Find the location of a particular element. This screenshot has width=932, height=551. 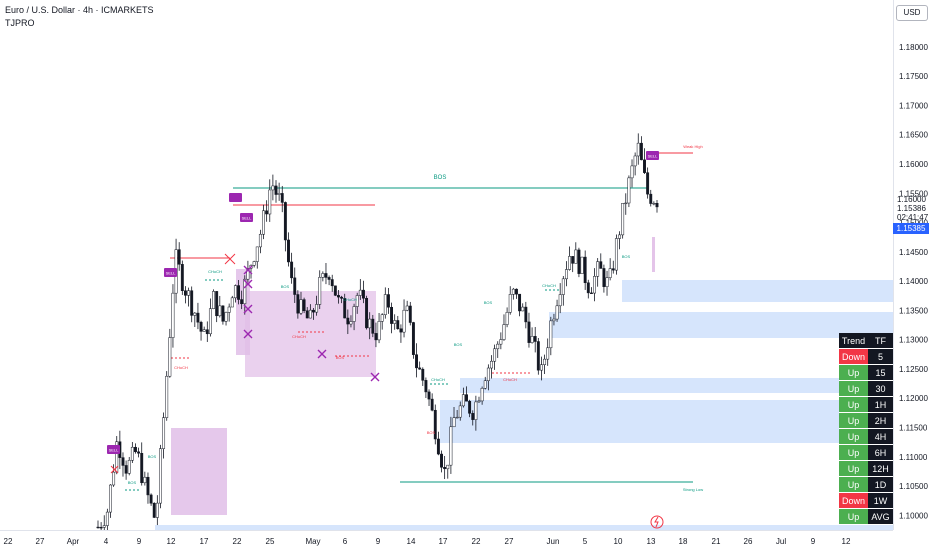

tf-cell: 1D is located at coordinates (880, 484).